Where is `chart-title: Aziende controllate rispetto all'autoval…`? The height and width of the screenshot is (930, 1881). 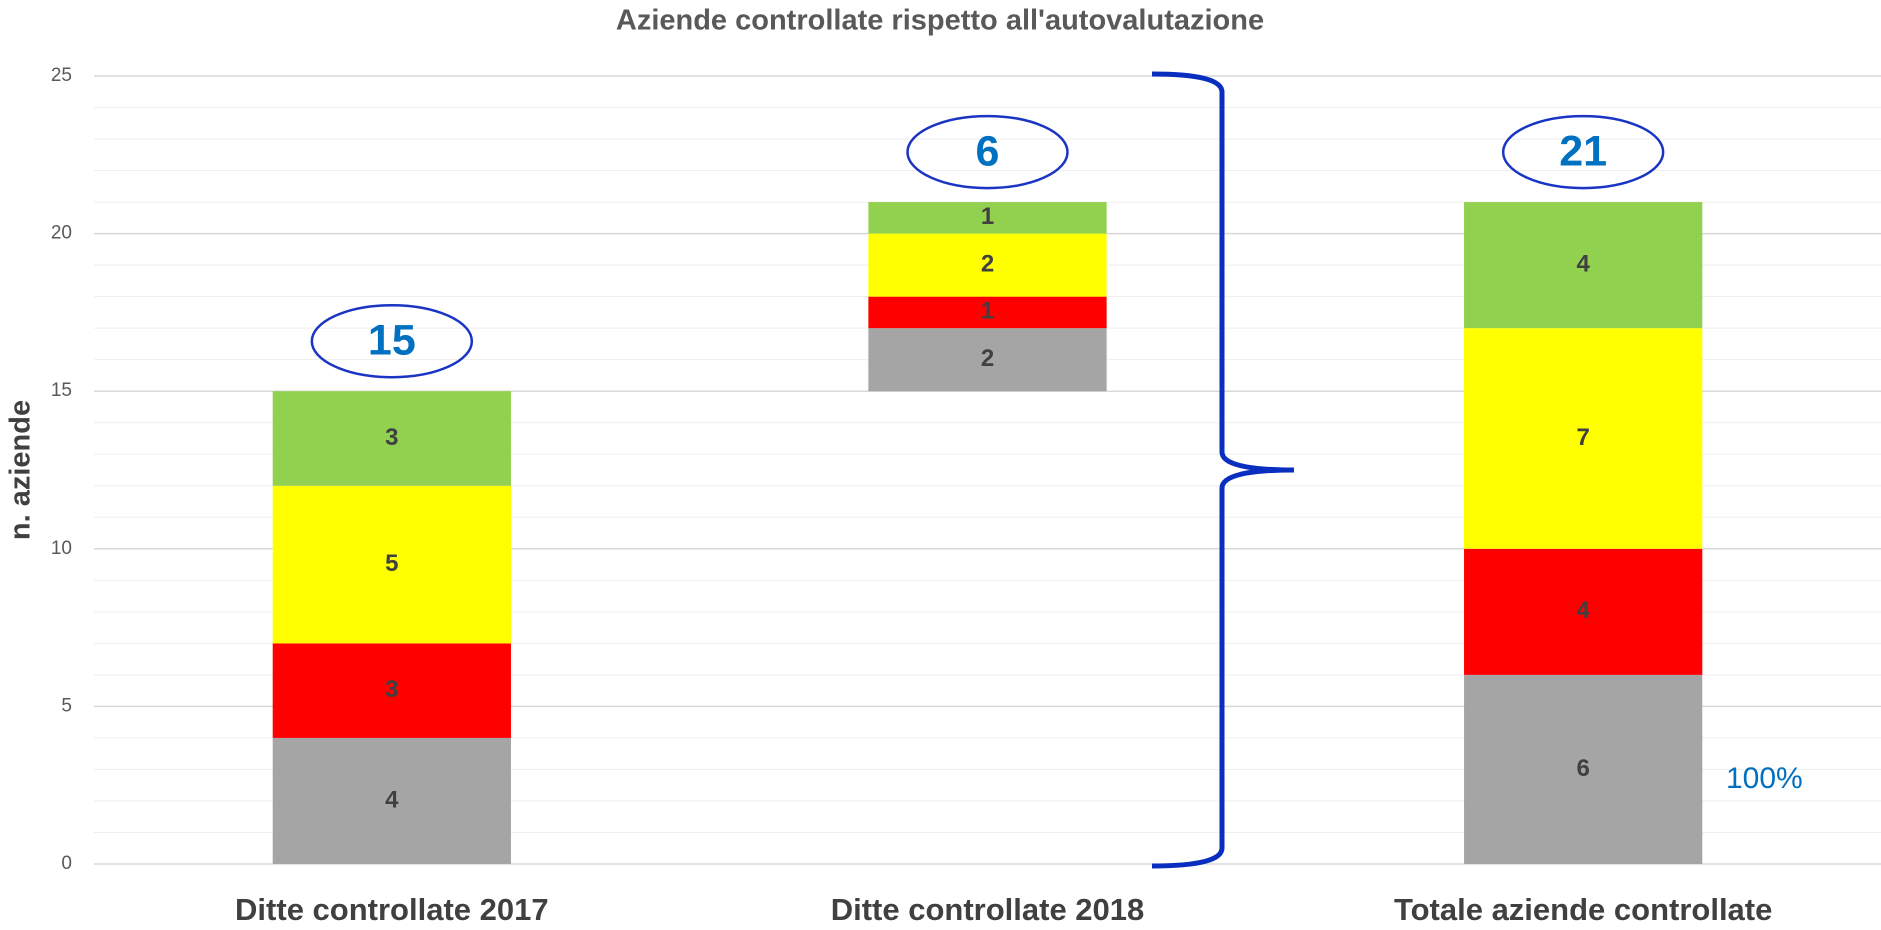 chart-title: Aziende controllate rispetto all'autoval… is located at coordinates (940, 21).